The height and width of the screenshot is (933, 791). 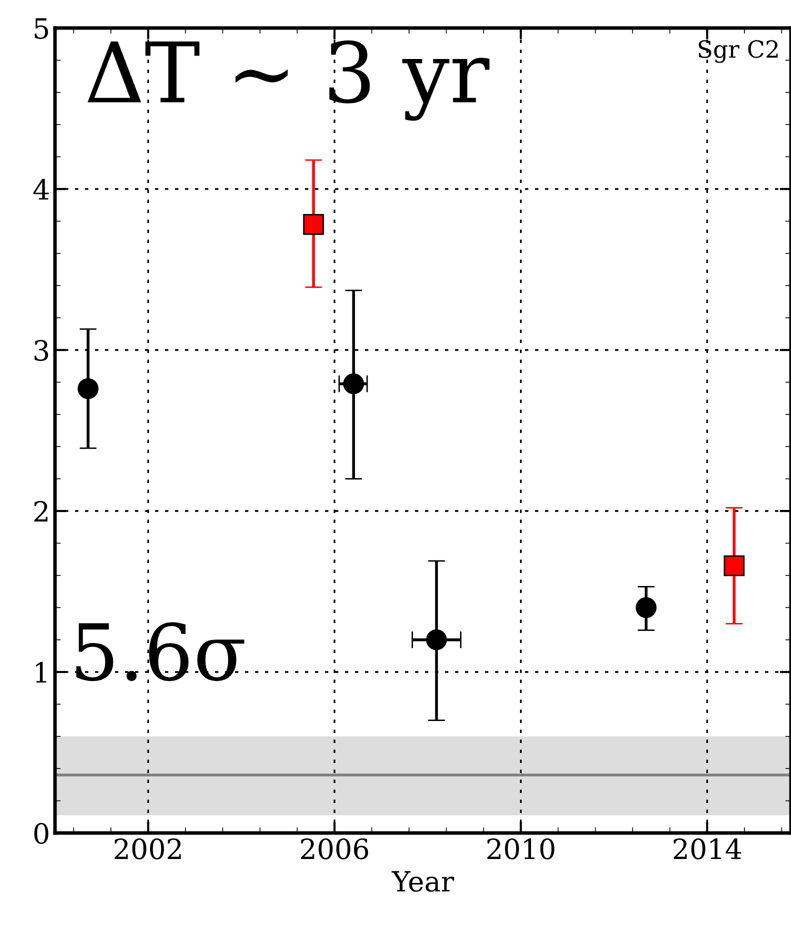 I want to click on x-tick-label: 2010, so click(x=520, y=849).